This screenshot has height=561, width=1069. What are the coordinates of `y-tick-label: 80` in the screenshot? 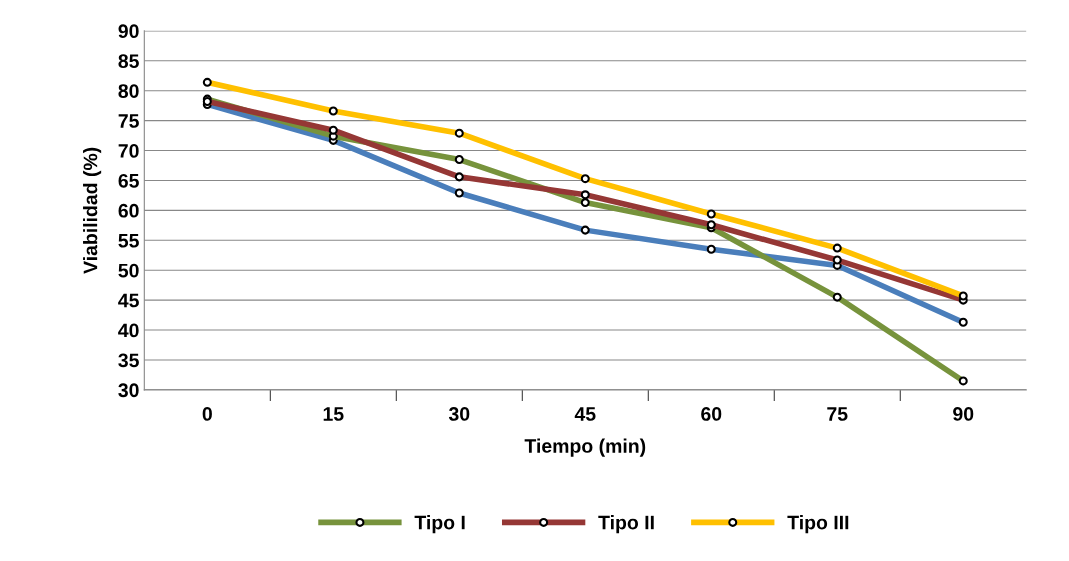 It's located at (128, 91).